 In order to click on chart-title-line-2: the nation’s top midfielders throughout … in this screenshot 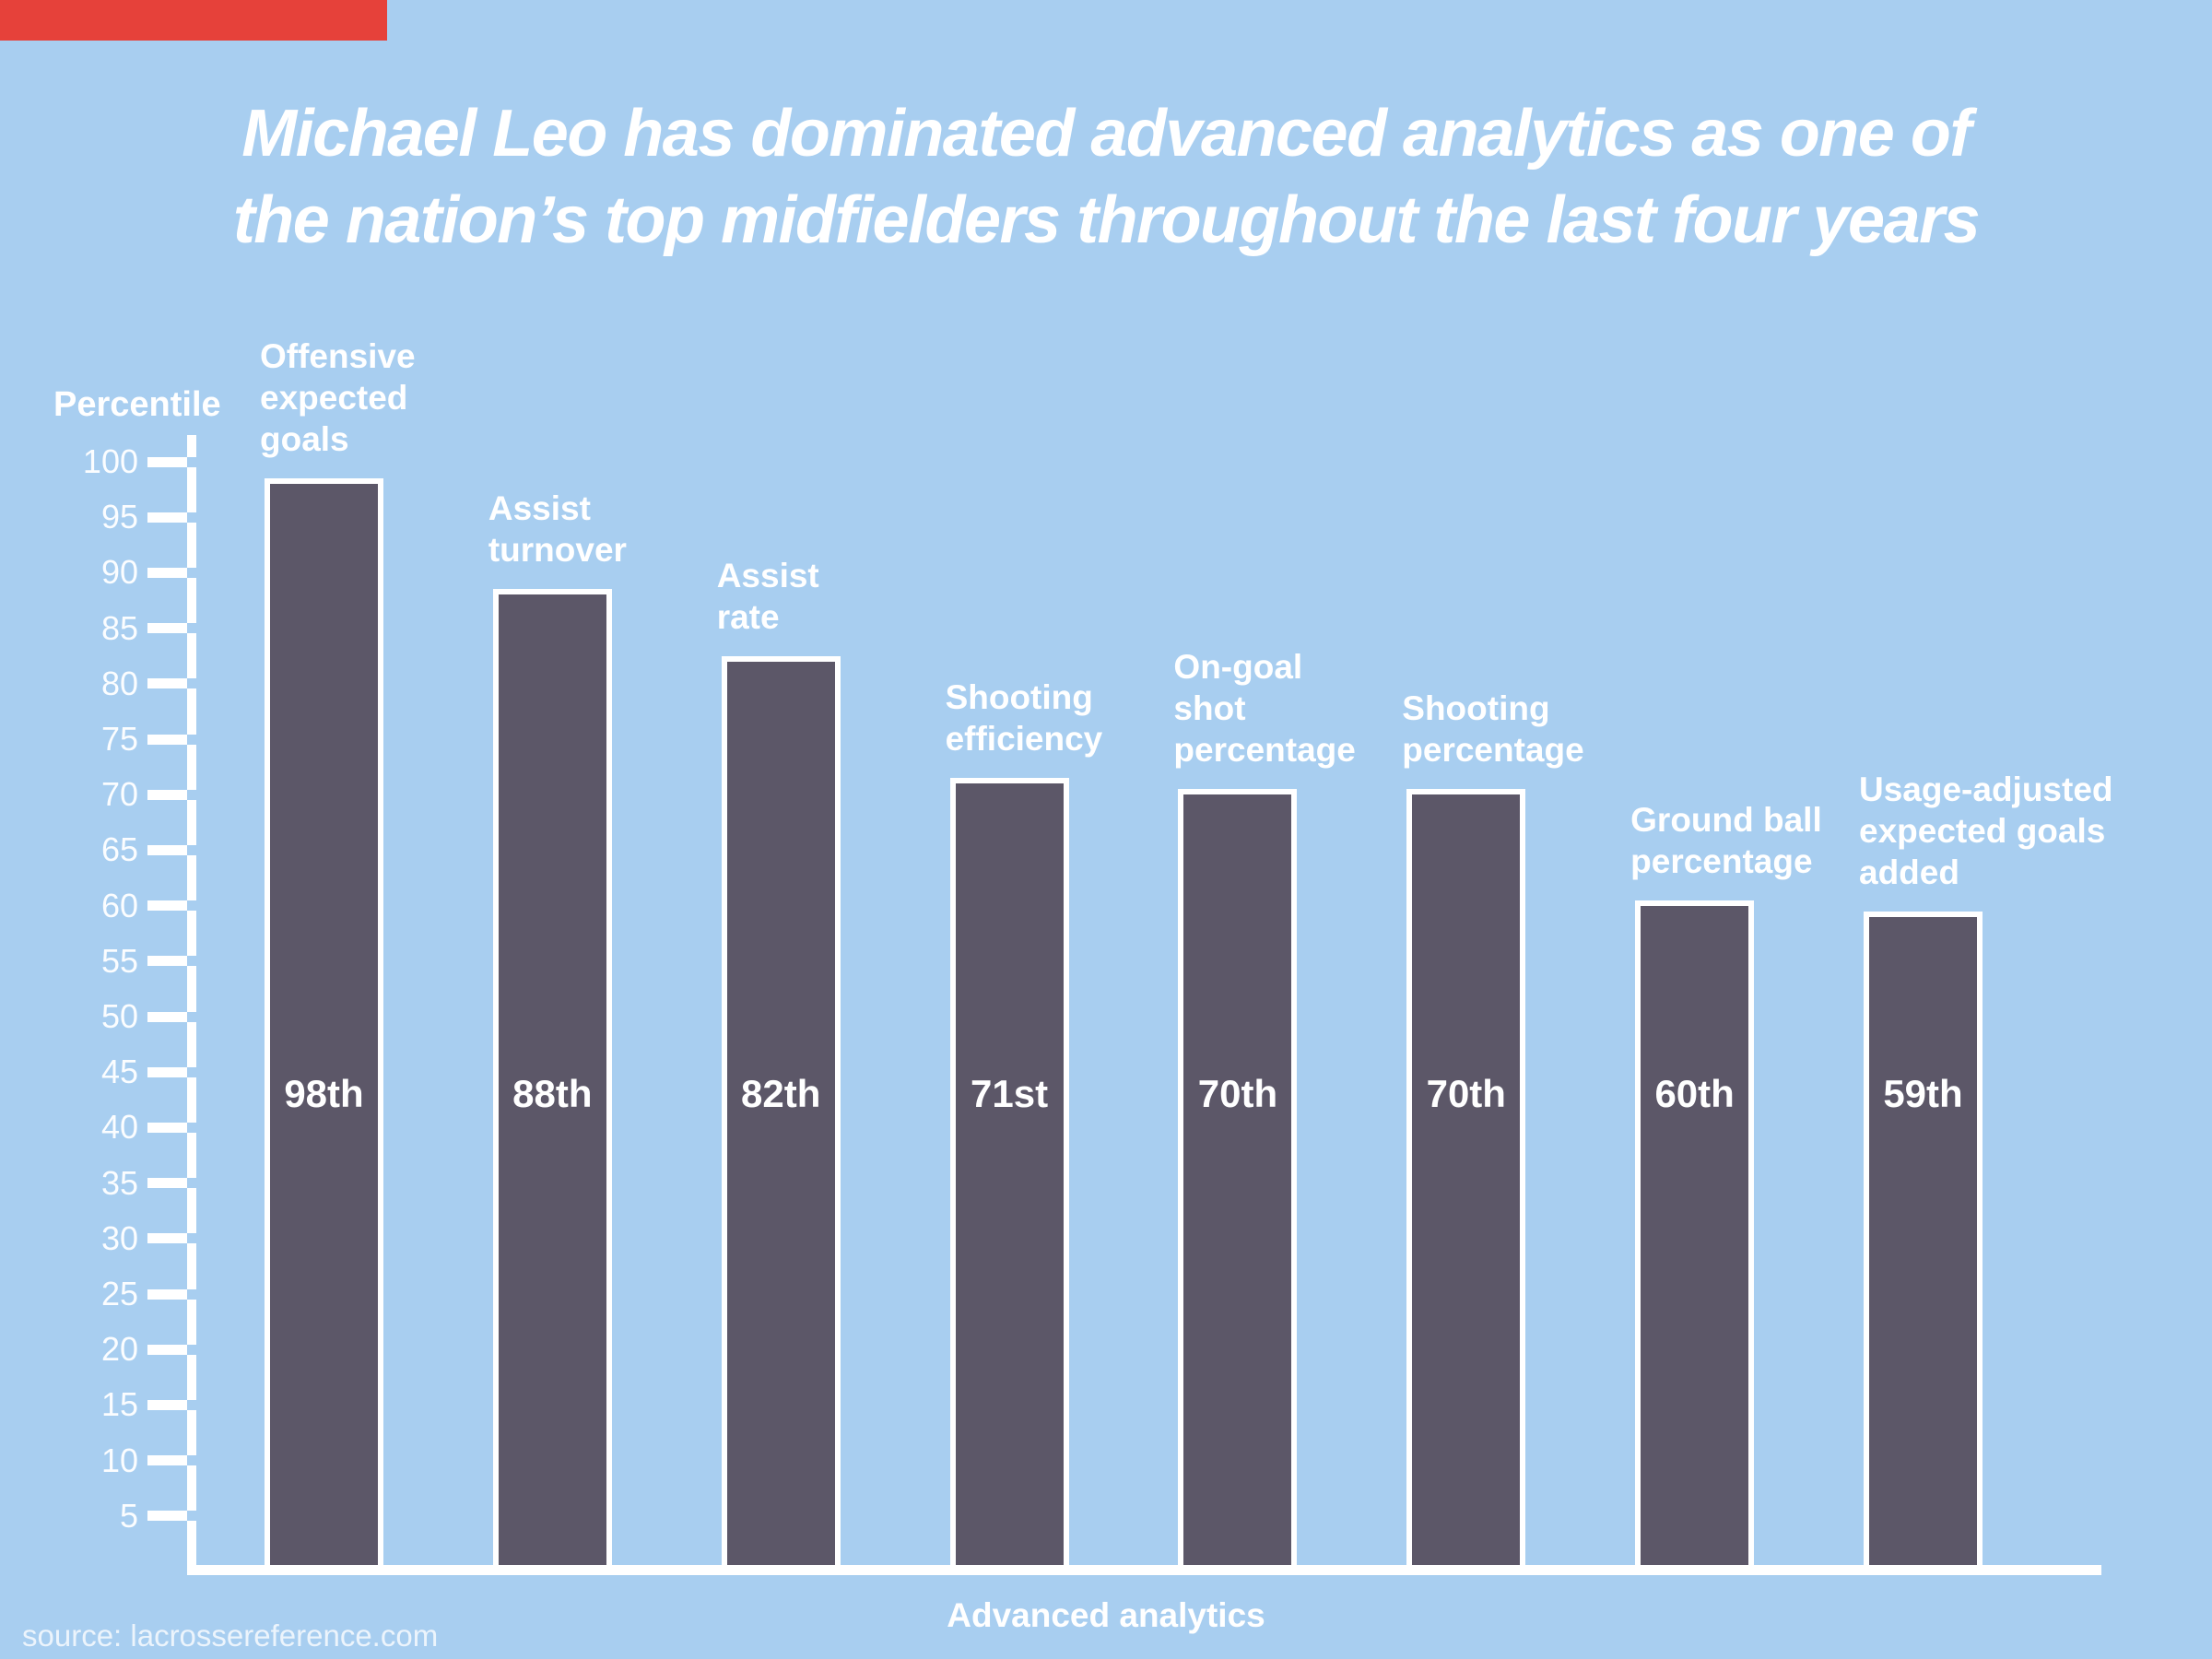, I will do `click(1106, 220)`.